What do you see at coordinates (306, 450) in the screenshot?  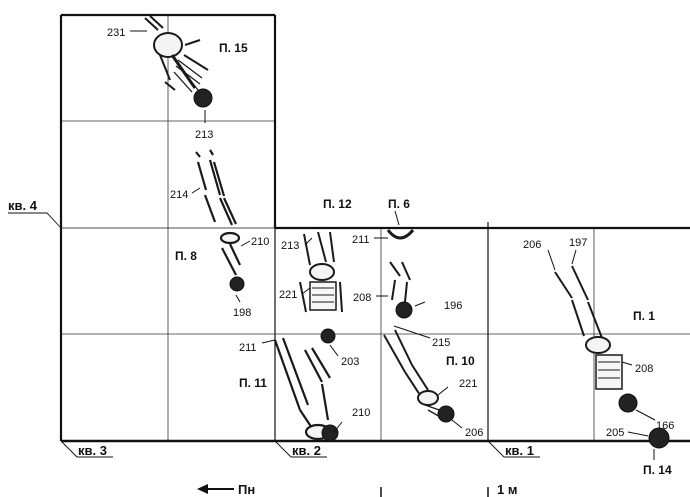 I see `square-label-2: кв. 2` at bounding box center [306, 450].